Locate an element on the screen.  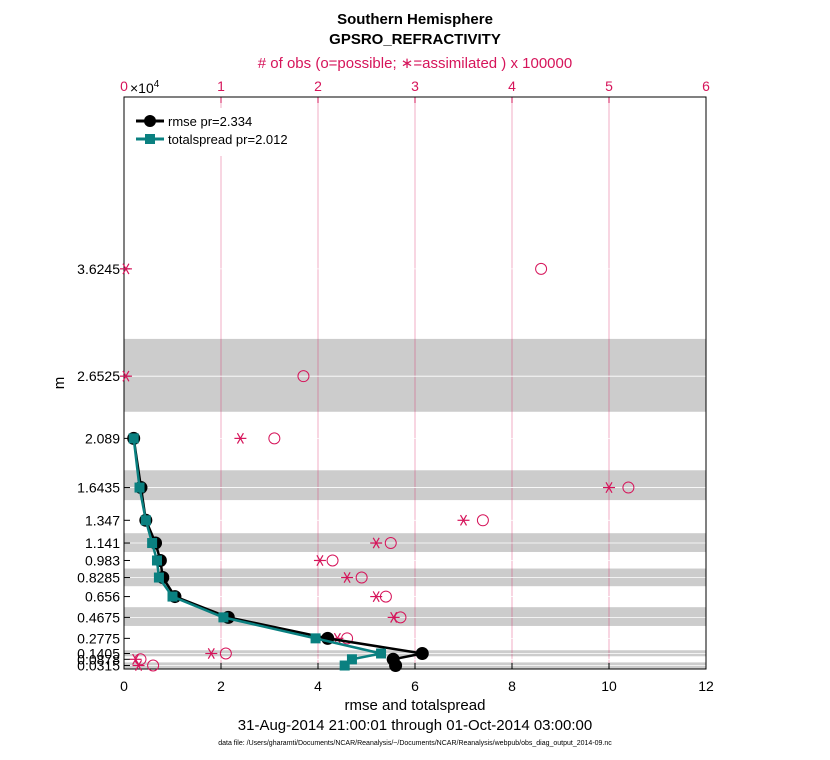
y-tick-label-3: 0.2775 is located at coordinates (98, 638).